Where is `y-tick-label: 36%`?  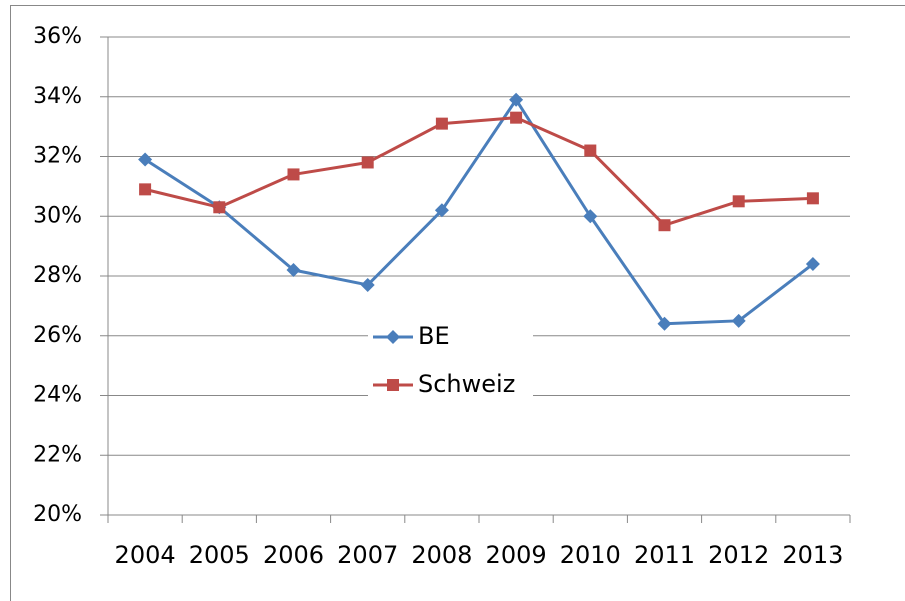
y-tick-label: 36% is located at coordinates (57, 36).